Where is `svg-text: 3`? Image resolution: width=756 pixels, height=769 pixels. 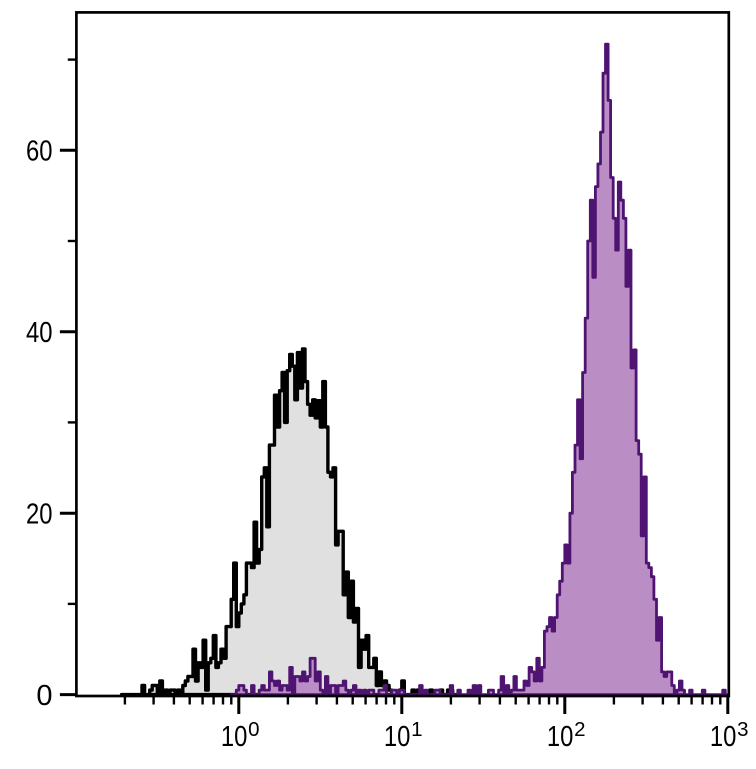
svg-text: 3 is located at coordinates (742, 729).